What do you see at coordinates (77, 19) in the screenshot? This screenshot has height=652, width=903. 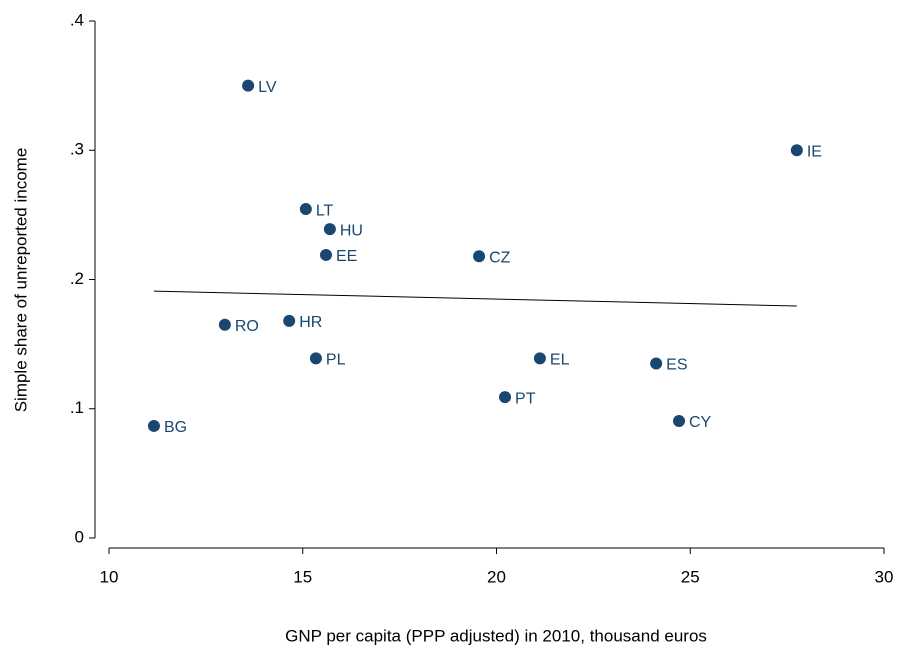 I see `y-tick-label: .4` at bounding box center [77, 19].